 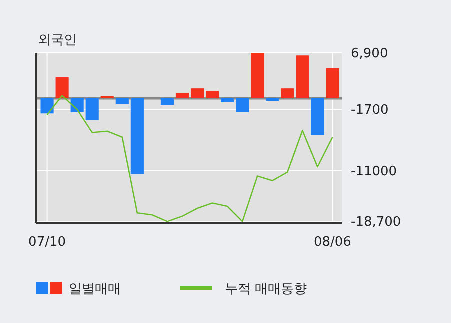 I want to click on y-tick-label: -1700, so click(x=370, y=110).